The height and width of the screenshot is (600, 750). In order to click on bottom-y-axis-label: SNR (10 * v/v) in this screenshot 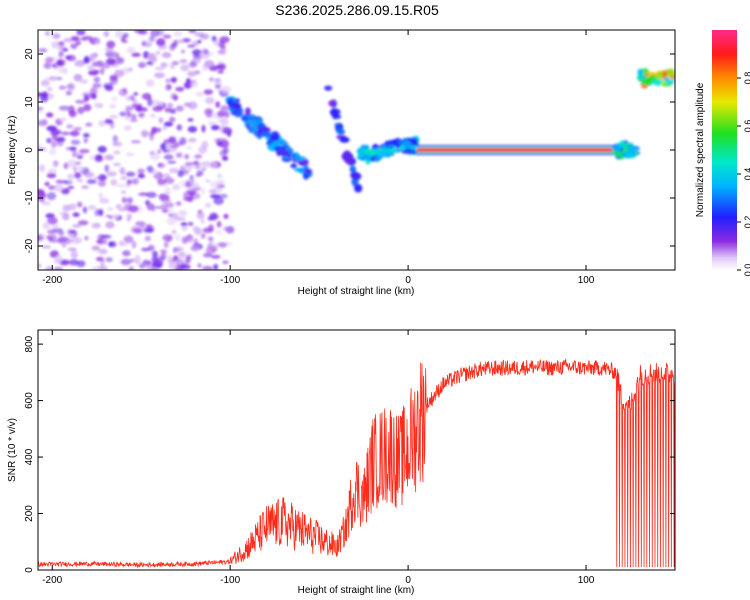, I will do `click(12, 450)`.